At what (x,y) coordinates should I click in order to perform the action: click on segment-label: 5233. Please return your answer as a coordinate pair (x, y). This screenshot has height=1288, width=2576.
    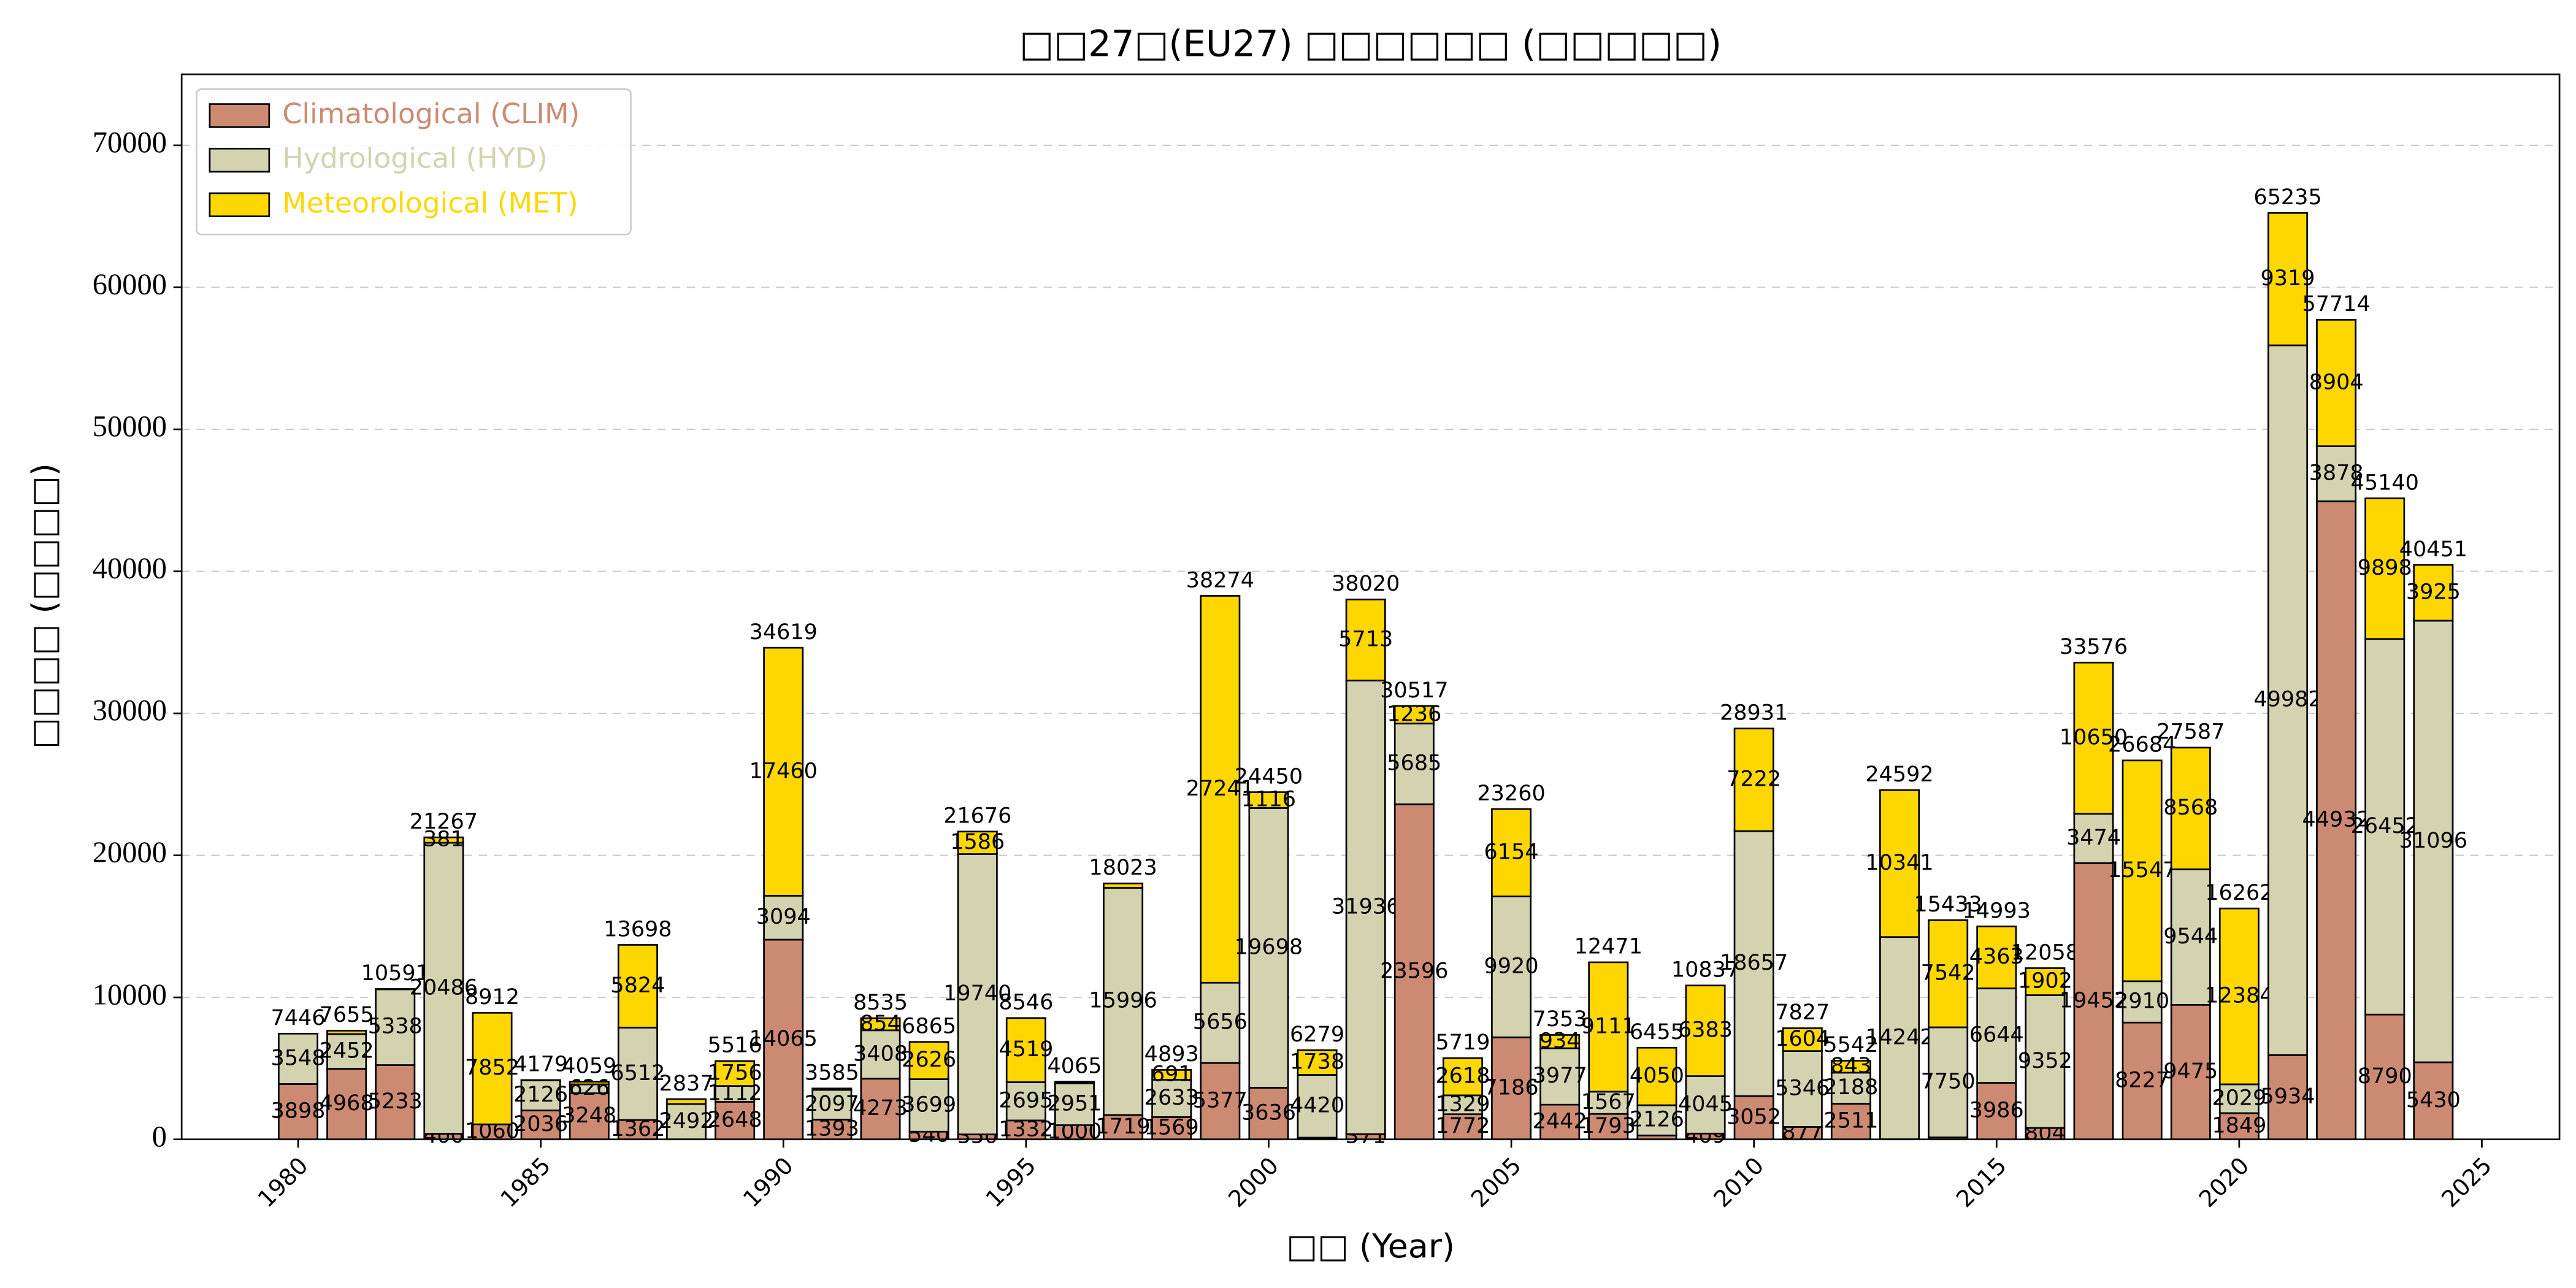
    Looking at the image, I should click on (395, 1101).